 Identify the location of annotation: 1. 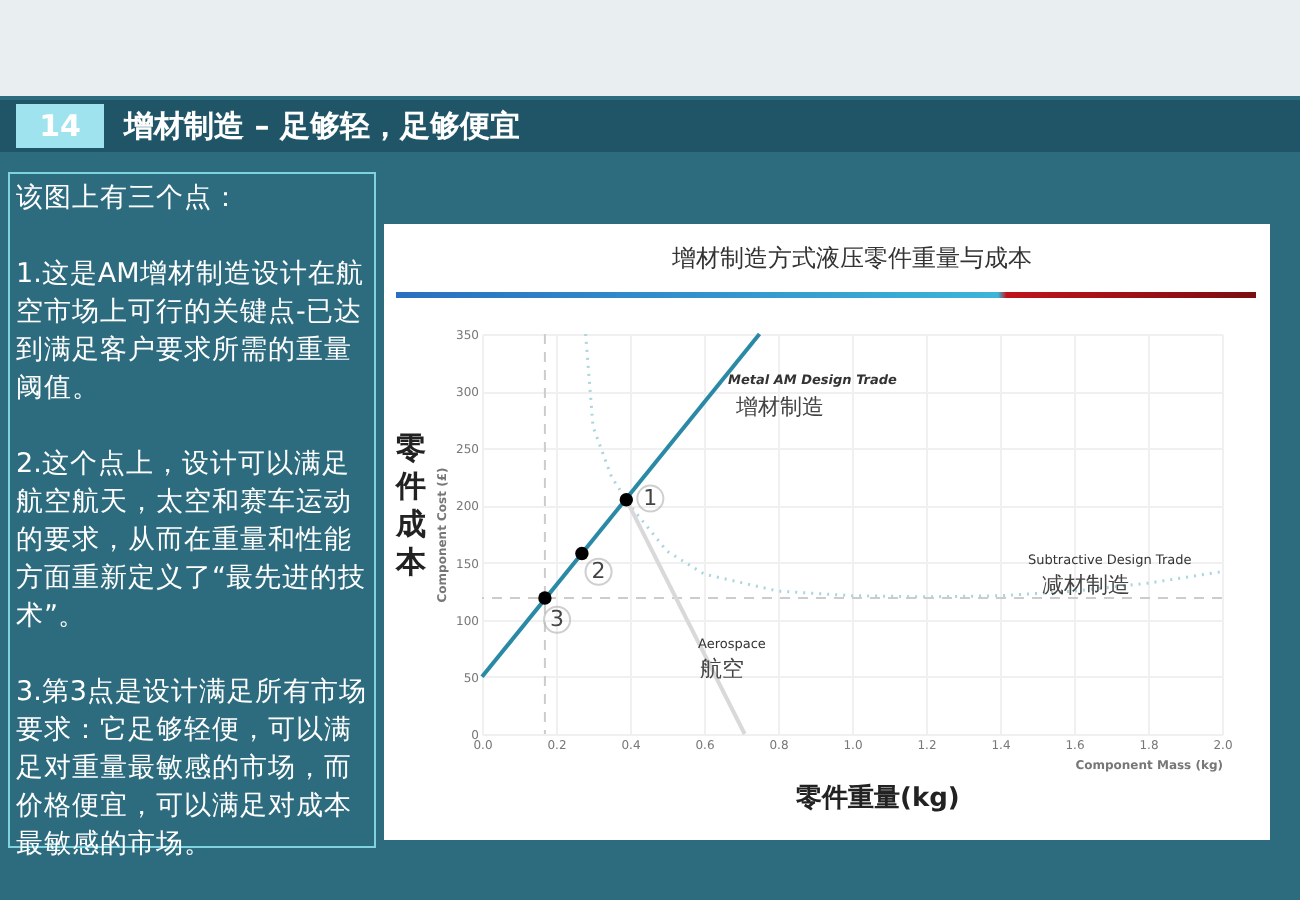
(650, 497).